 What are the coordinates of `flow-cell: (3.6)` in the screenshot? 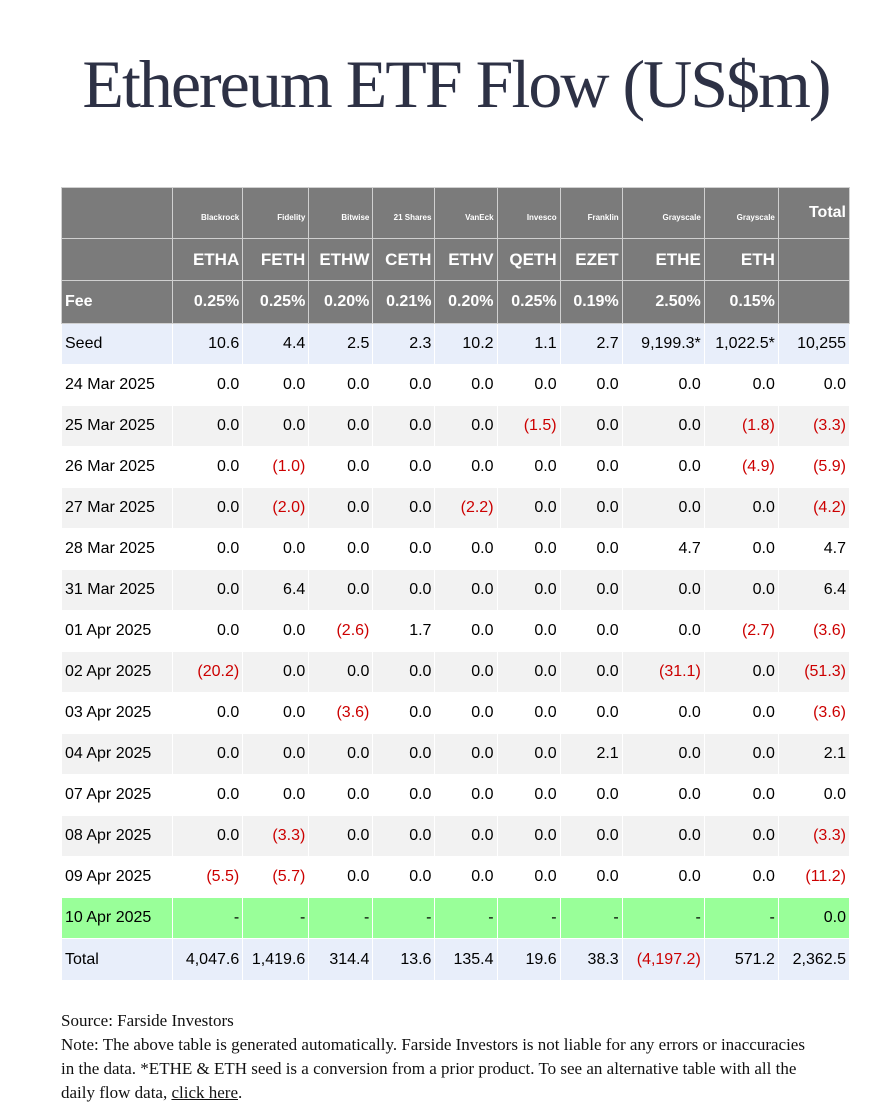 It's located at (341, 713).